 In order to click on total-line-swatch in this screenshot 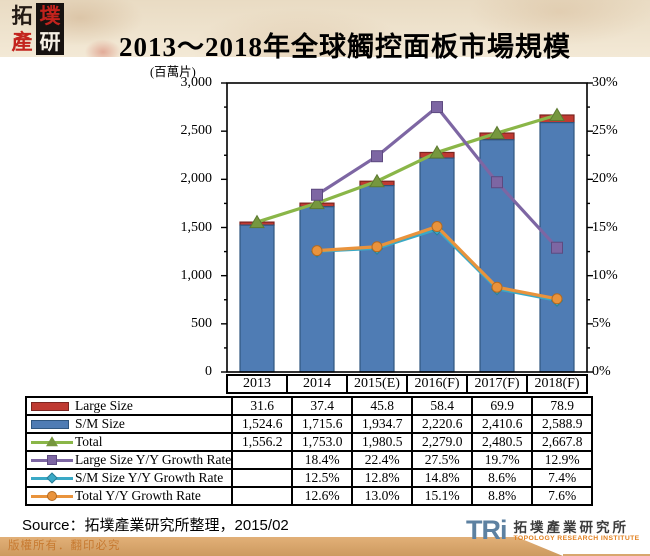, I will do `click(52, 441)`.